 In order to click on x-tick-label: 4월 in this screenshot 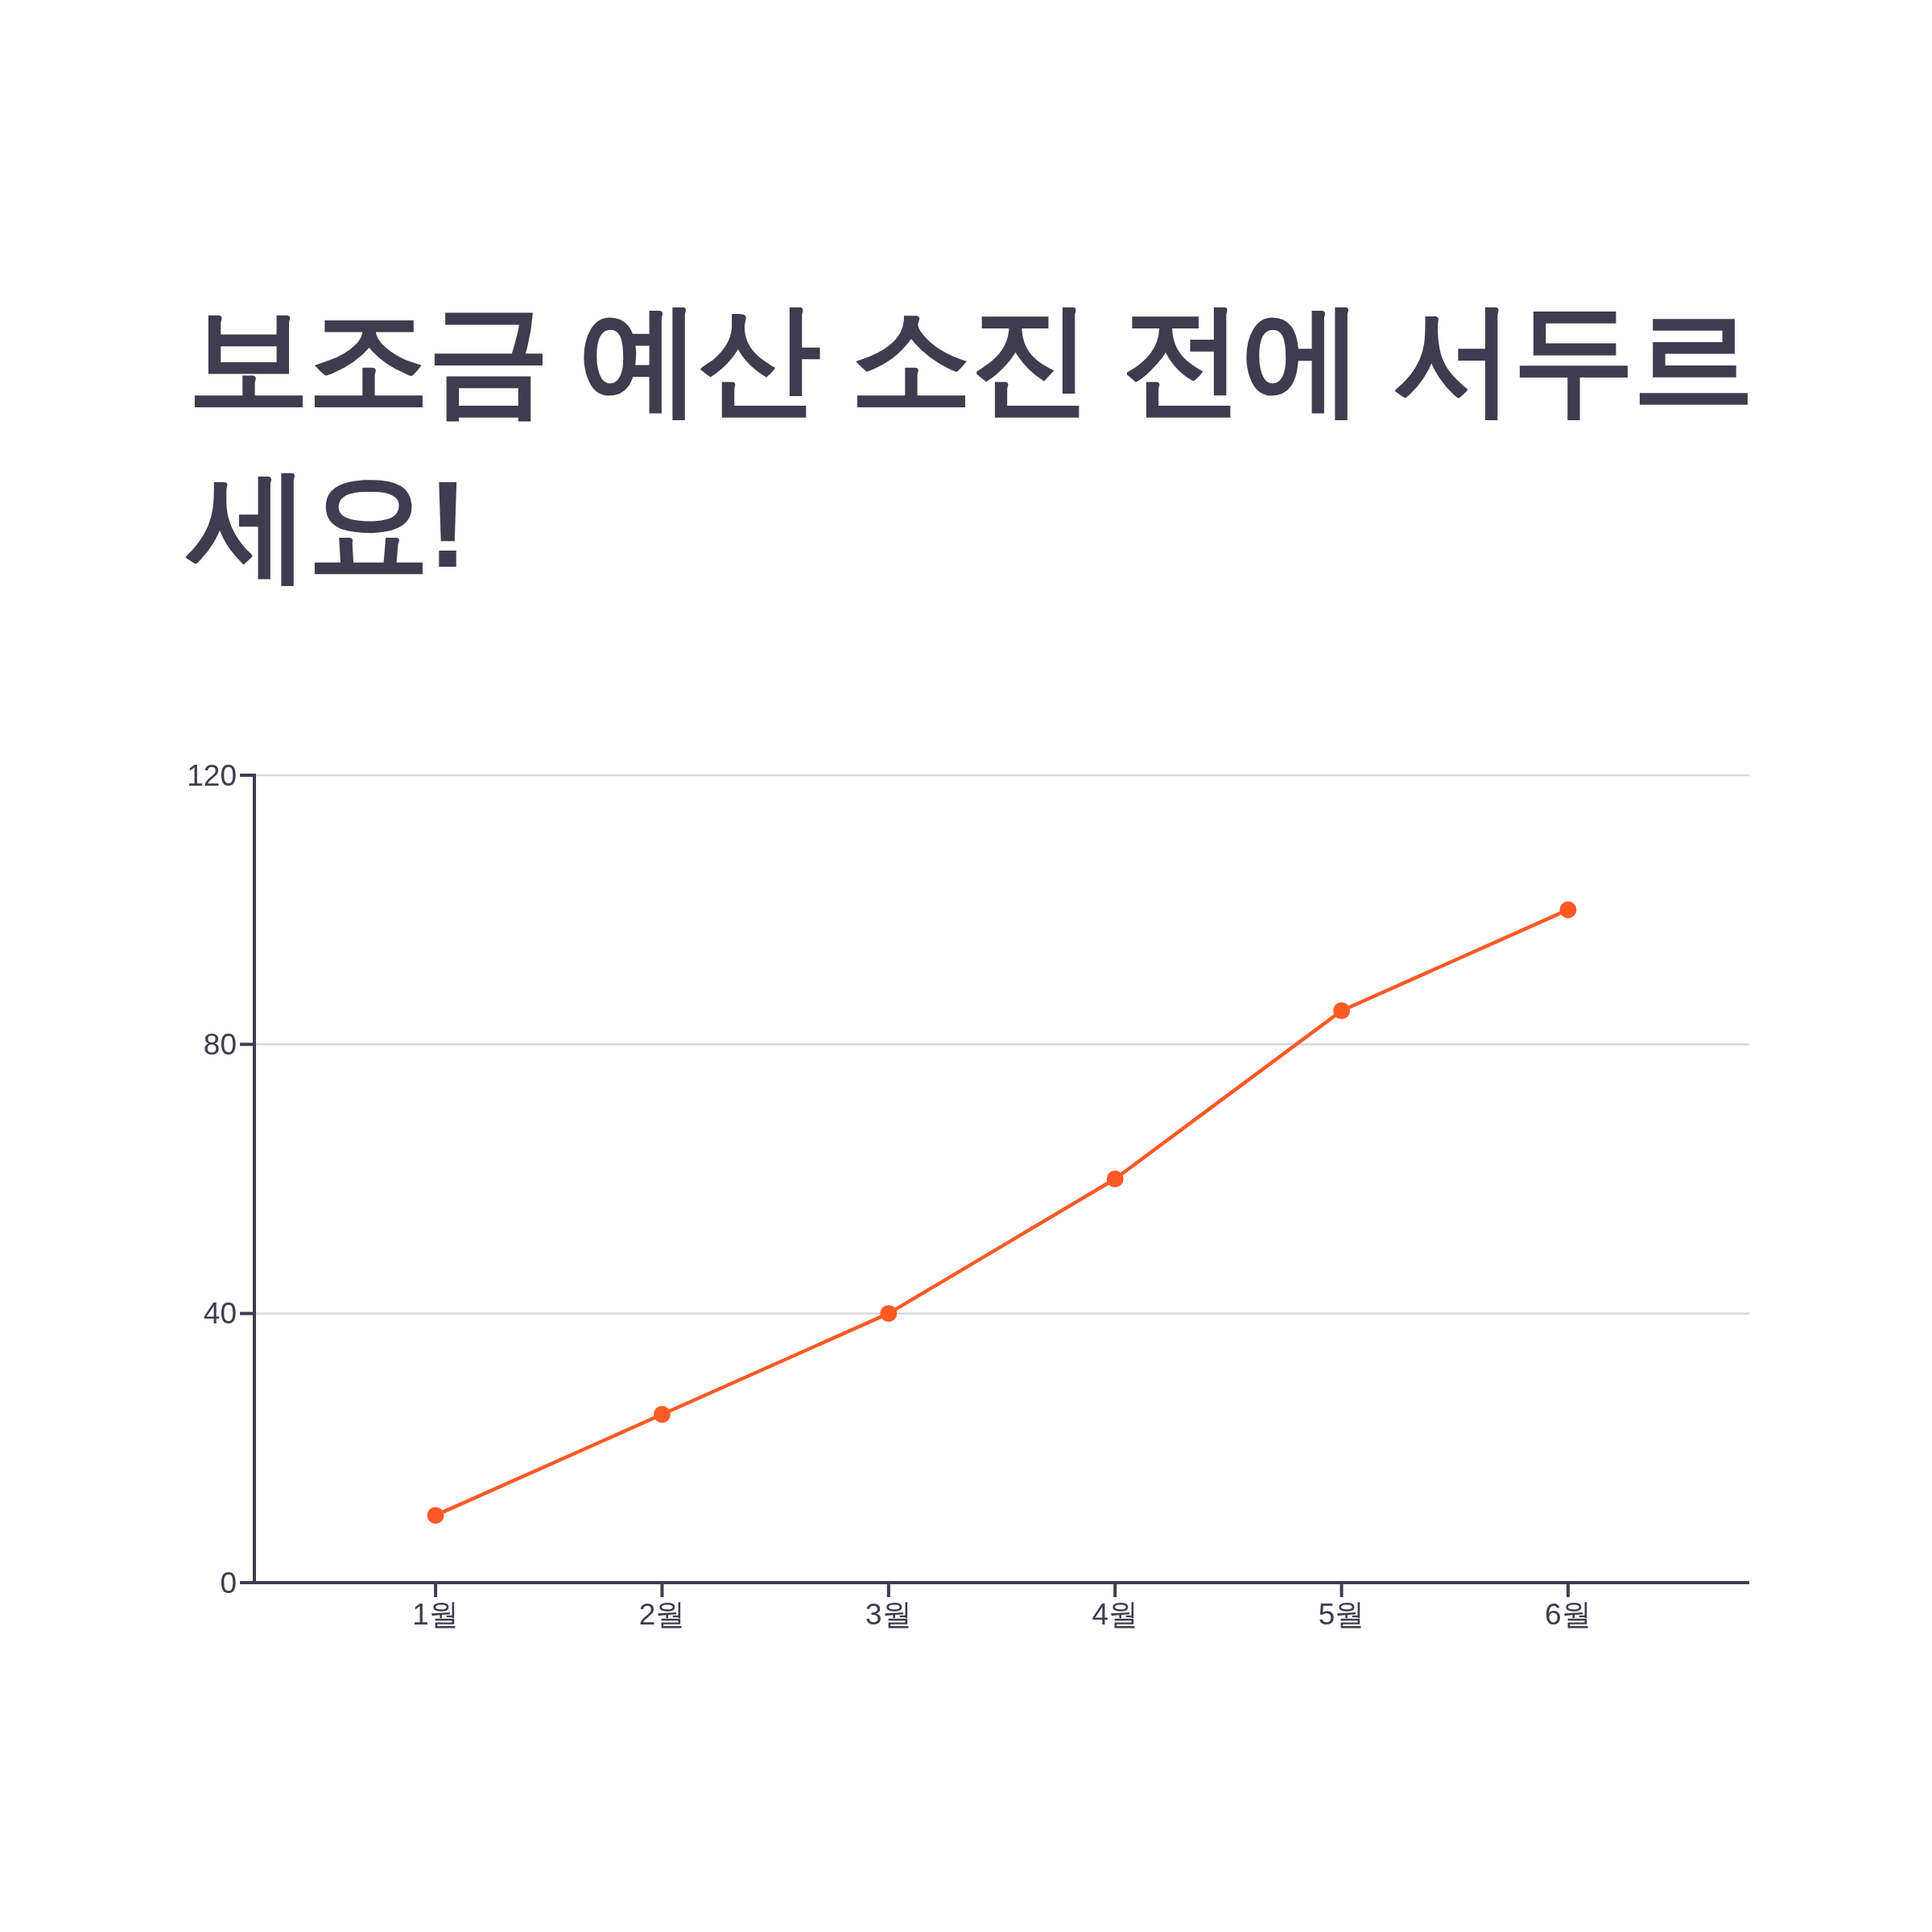, I will do `click(1115, 1614)`.